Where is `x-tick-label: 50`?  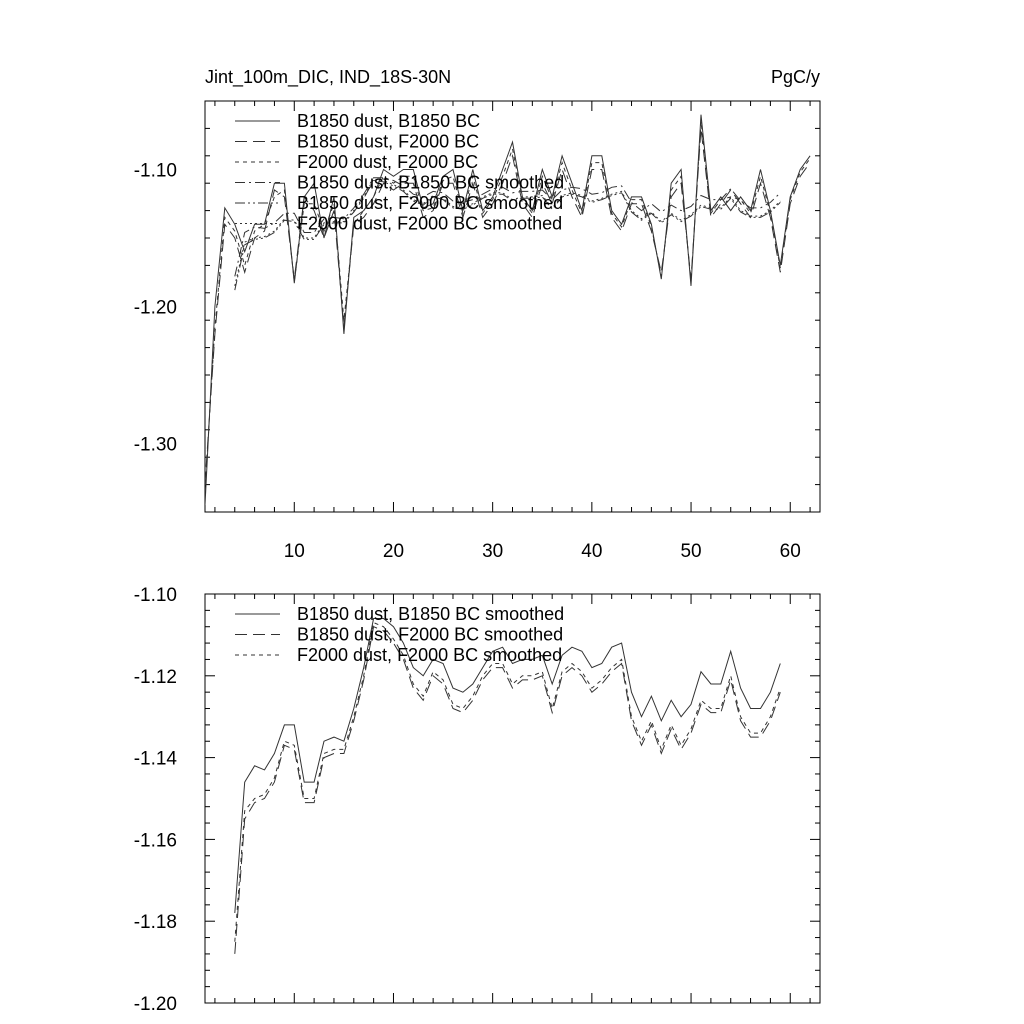
x-tick-label: 50 is located at coordinates (690, 551).